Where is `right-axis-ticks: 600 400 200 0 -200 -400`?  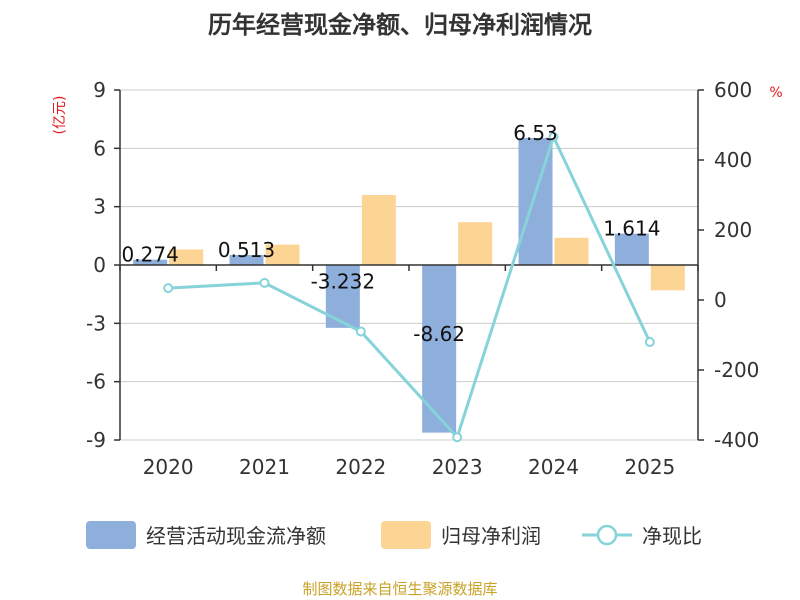 right-axis-ticks: 600 400 200 0 -200 -400 is located at coordinates (728, 265).